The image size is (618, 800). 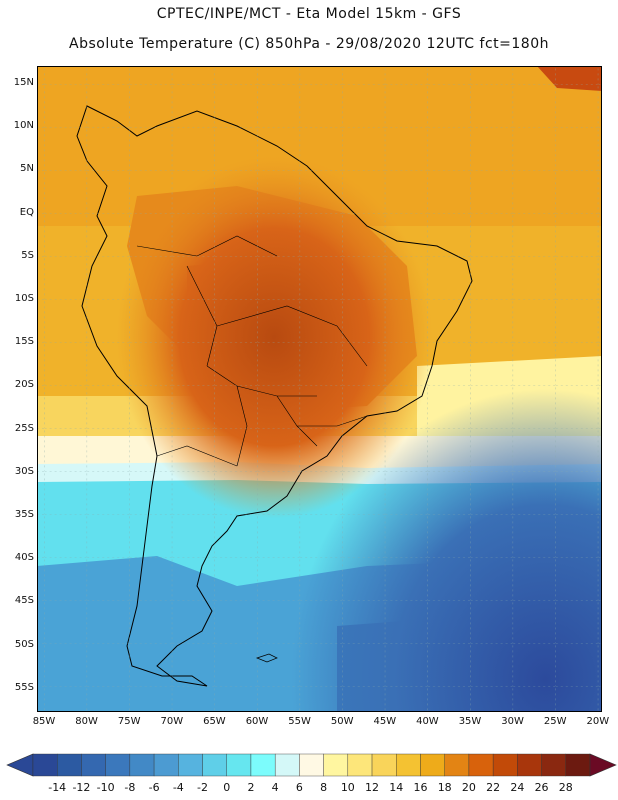 What do you see at coordinates (24, 558) in the screenshot?
I see `latitude-tick-label: 40S` at bounding box center [24, 558].